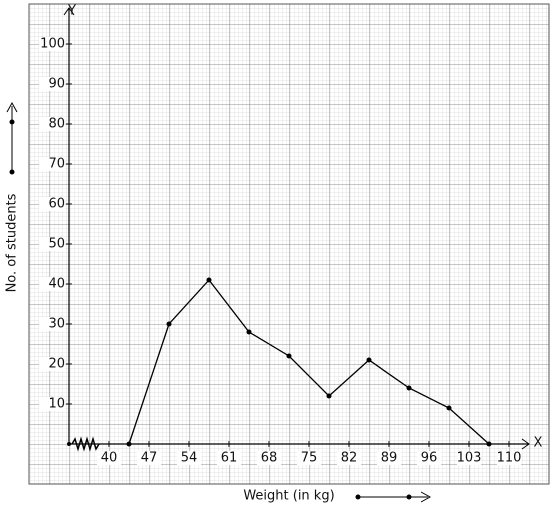 The height and width of the screenshot is (510, 554). Describe the element at coordinates (56, 204) in the screenshot. I see `y-tick-label: 60` at that location.